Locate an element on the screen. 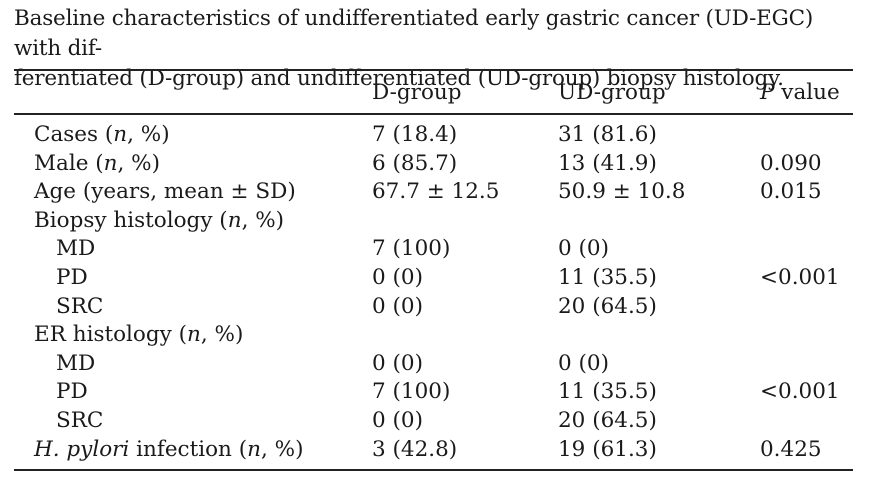  row-label: H. pylori infection (n, %) is located at coordinates (168, 450).